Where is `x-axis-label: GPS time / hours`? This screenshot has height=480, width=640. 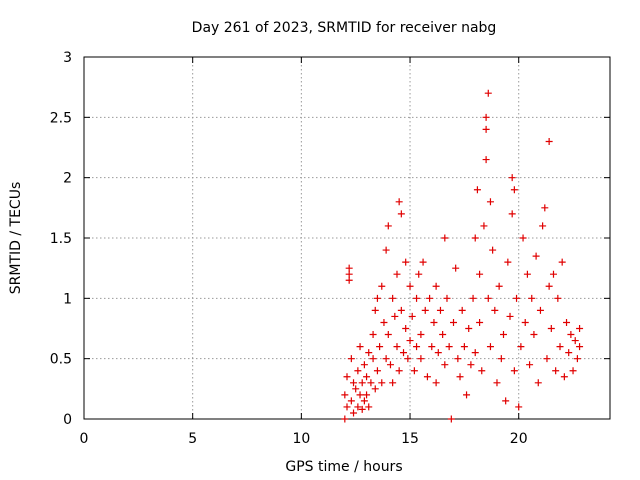 x-axis-label: GPS time / hours is located at coordinates (343, 467).